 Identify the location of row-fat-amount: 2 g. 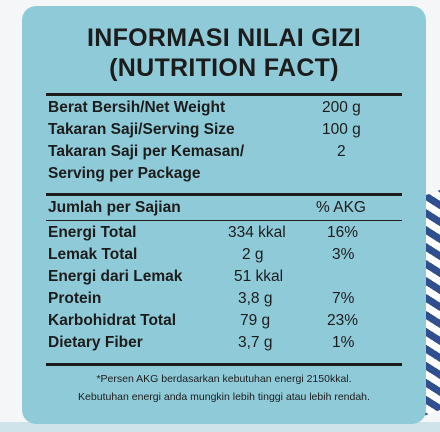
(253, 254).